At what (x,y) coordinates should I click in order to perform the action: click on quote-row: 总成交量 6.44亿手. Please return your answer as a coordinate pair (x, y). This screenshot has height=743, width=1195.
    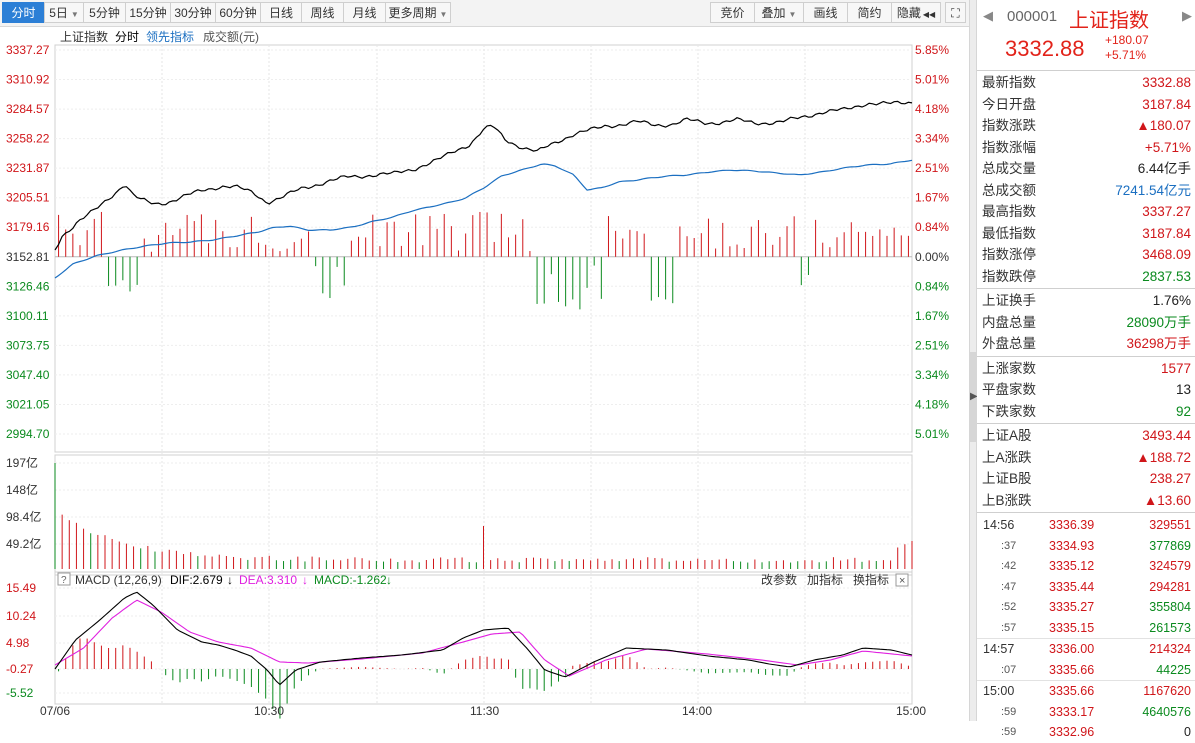
    Looking at the image, I should click on (1086, 169).